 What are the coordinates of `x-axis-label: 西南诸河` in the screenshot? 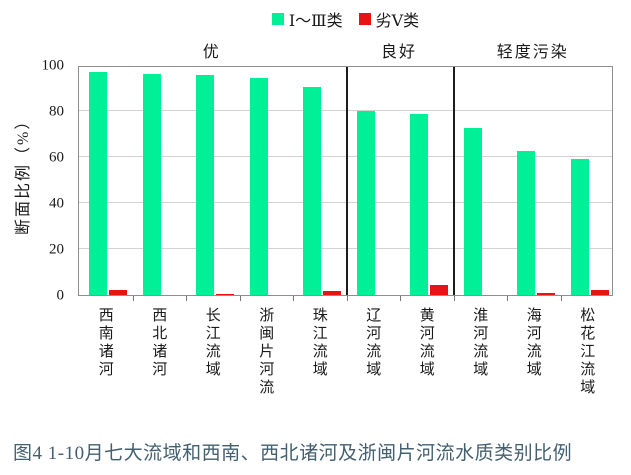 It's located at (104, 343).